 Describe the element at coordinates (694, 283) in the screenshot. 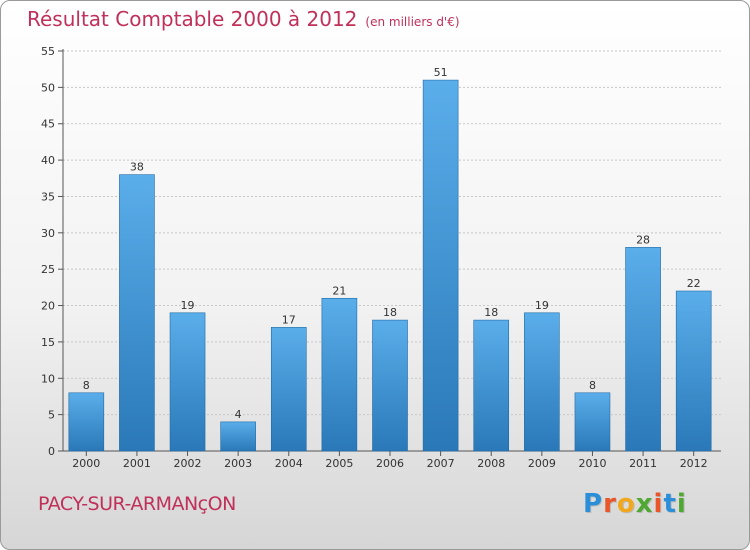

I see `data-label: 22` at that location.